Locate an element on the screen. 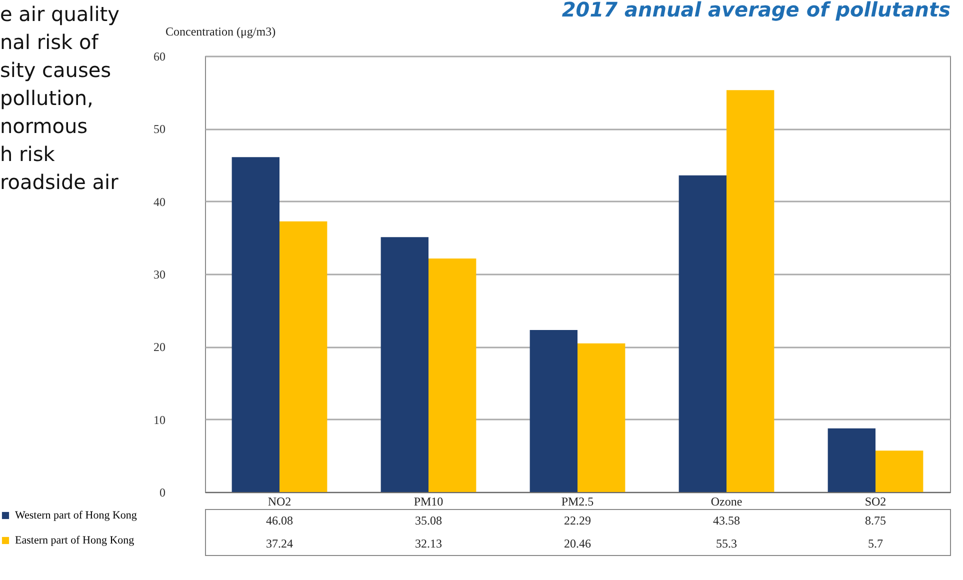 The height and width of the screenshot is (580, 963). legend-label: Western part of Hong Kong is located at coordinates (76, 516).